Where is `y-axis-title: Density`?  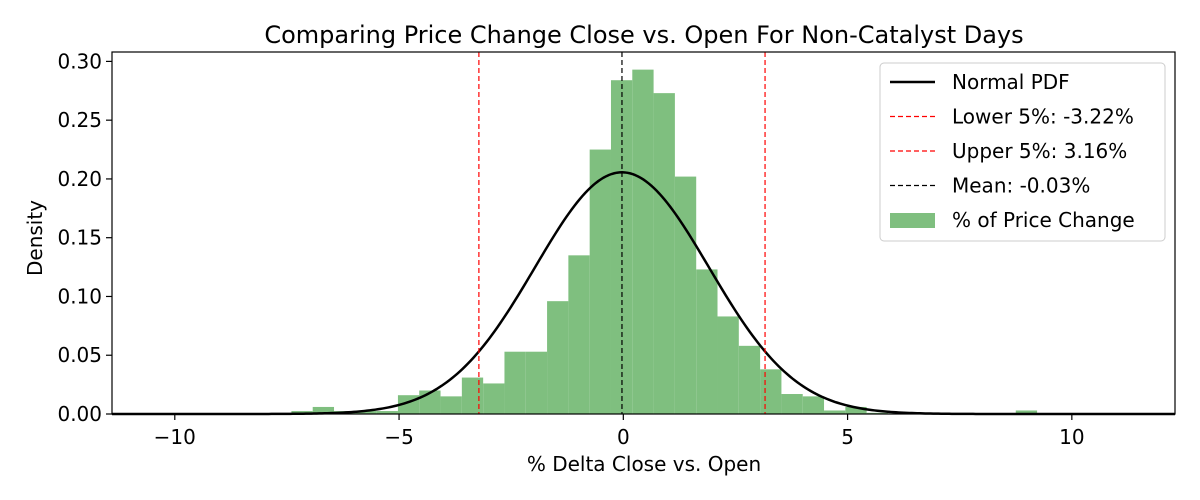
y-axis-title: Density is located at coordinates (35, 238).